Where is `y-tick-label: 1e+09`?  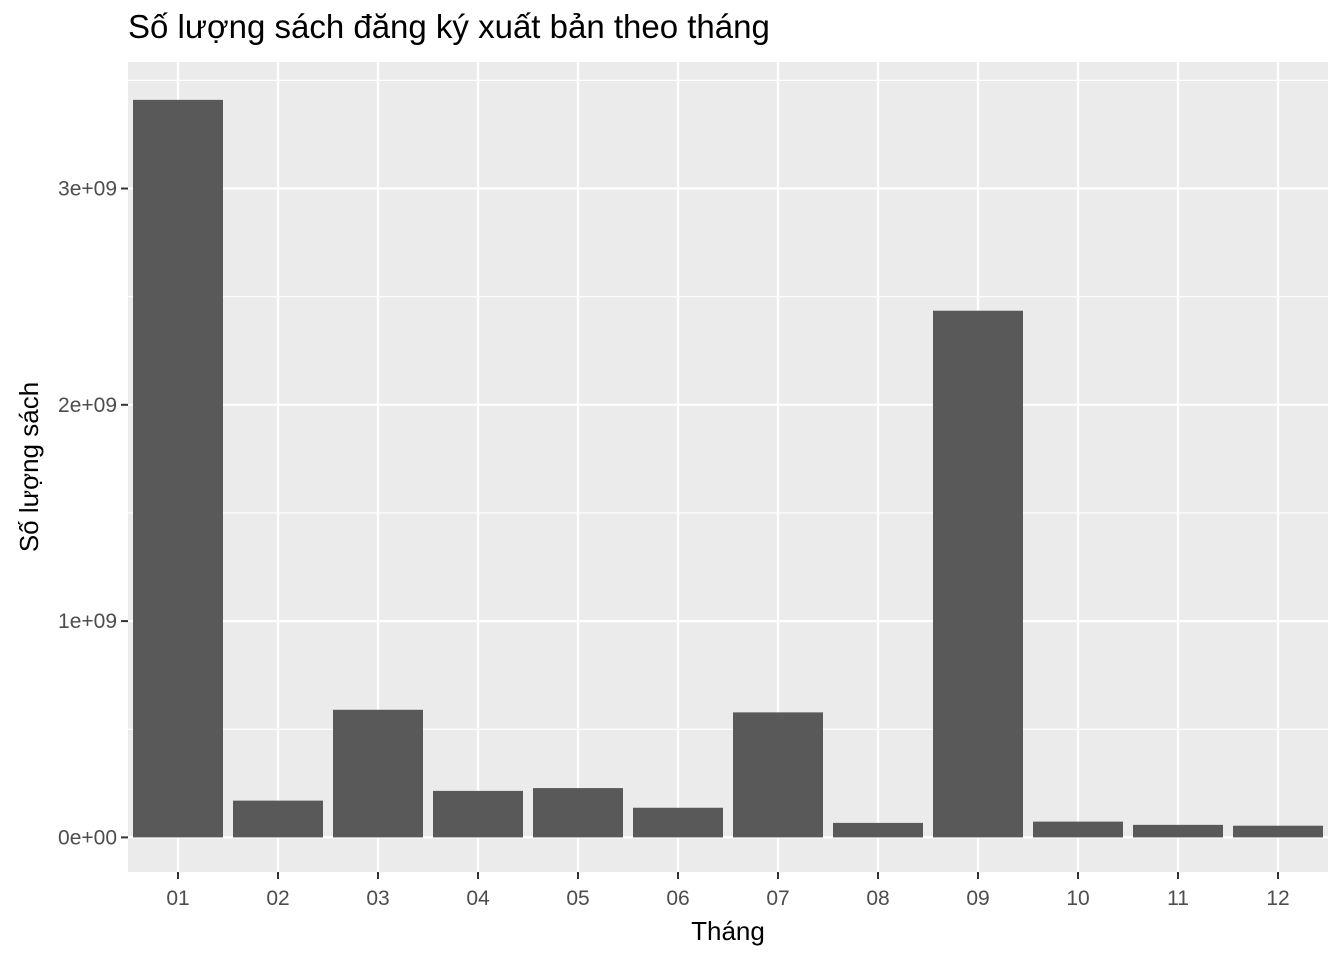
y-tick-label: 1e+09 is located at coordinates (87, 621).